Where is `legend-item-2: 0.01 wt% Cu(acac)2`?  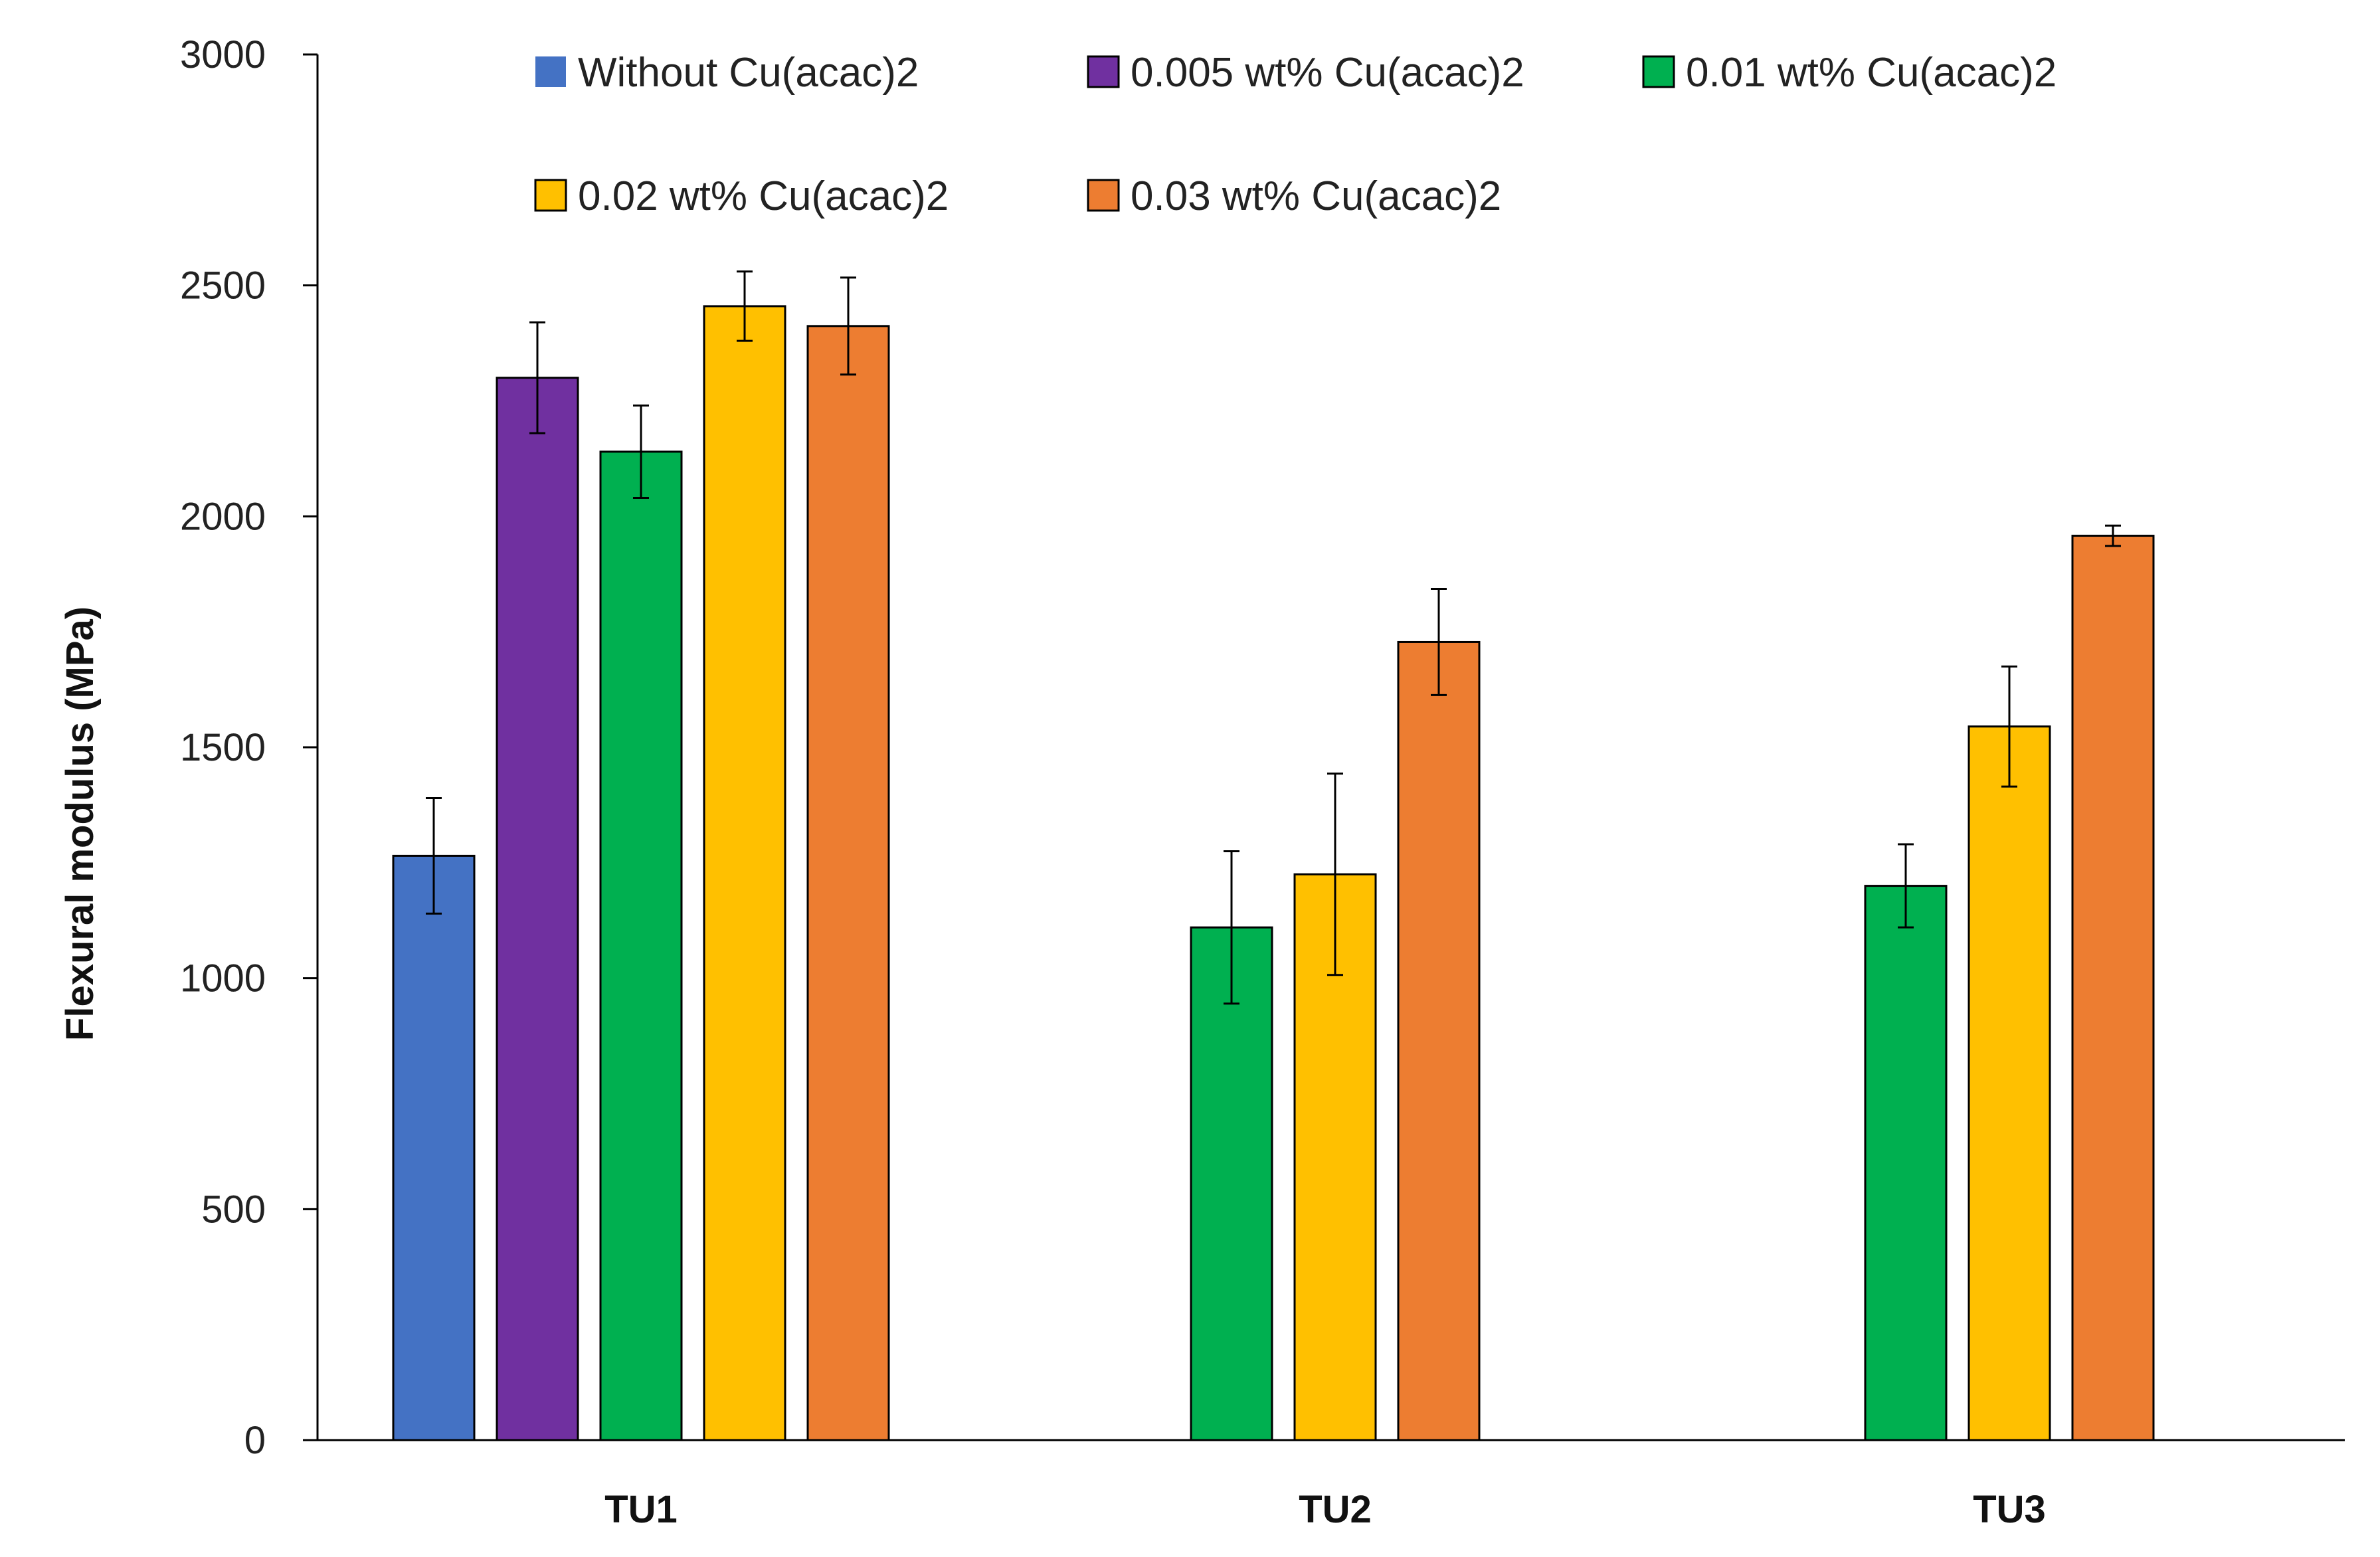
legend-item-2: 0.01 wt% Cu(acac)2 is located at coordinates (1849, 73).